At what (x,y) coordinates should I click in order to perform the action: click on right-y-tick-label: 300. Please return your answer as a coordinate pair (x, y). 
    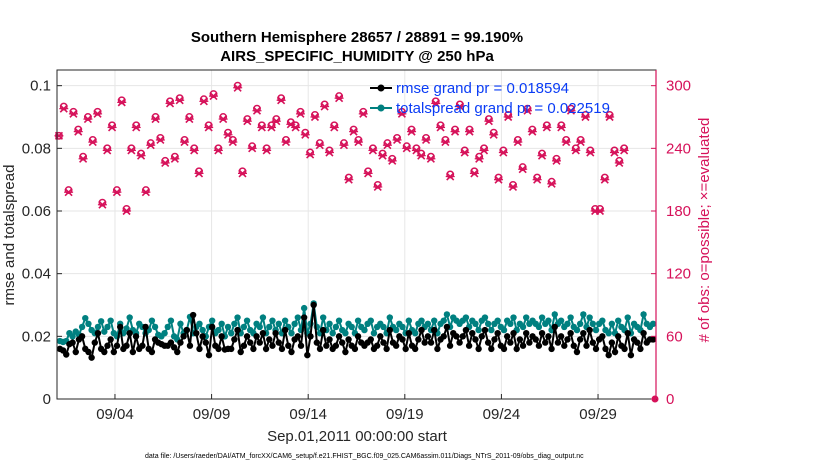
    Looking at the image, I should click on (678, 86).